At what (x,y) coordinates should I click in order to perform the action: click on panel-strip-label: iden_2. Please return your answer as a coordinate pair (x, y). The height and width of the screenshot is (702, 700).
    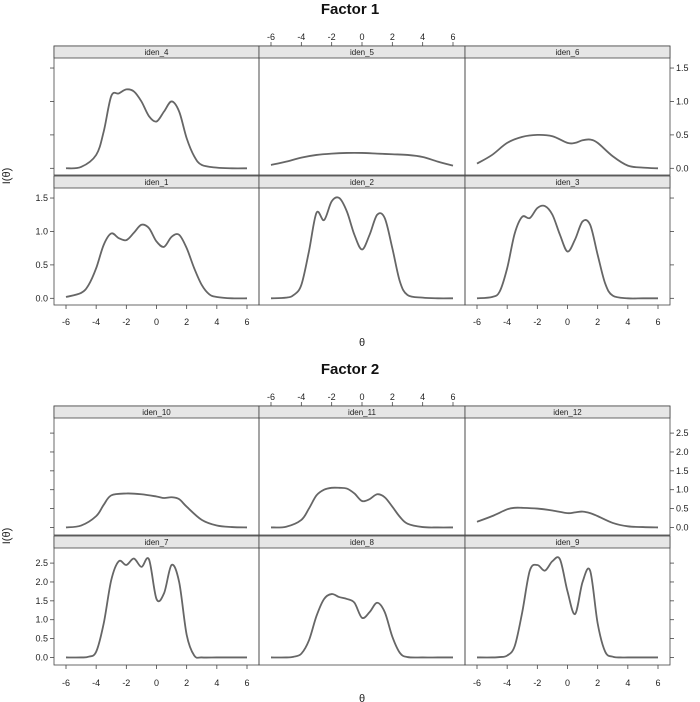
    Looking at the image, I should click on (362, 182).